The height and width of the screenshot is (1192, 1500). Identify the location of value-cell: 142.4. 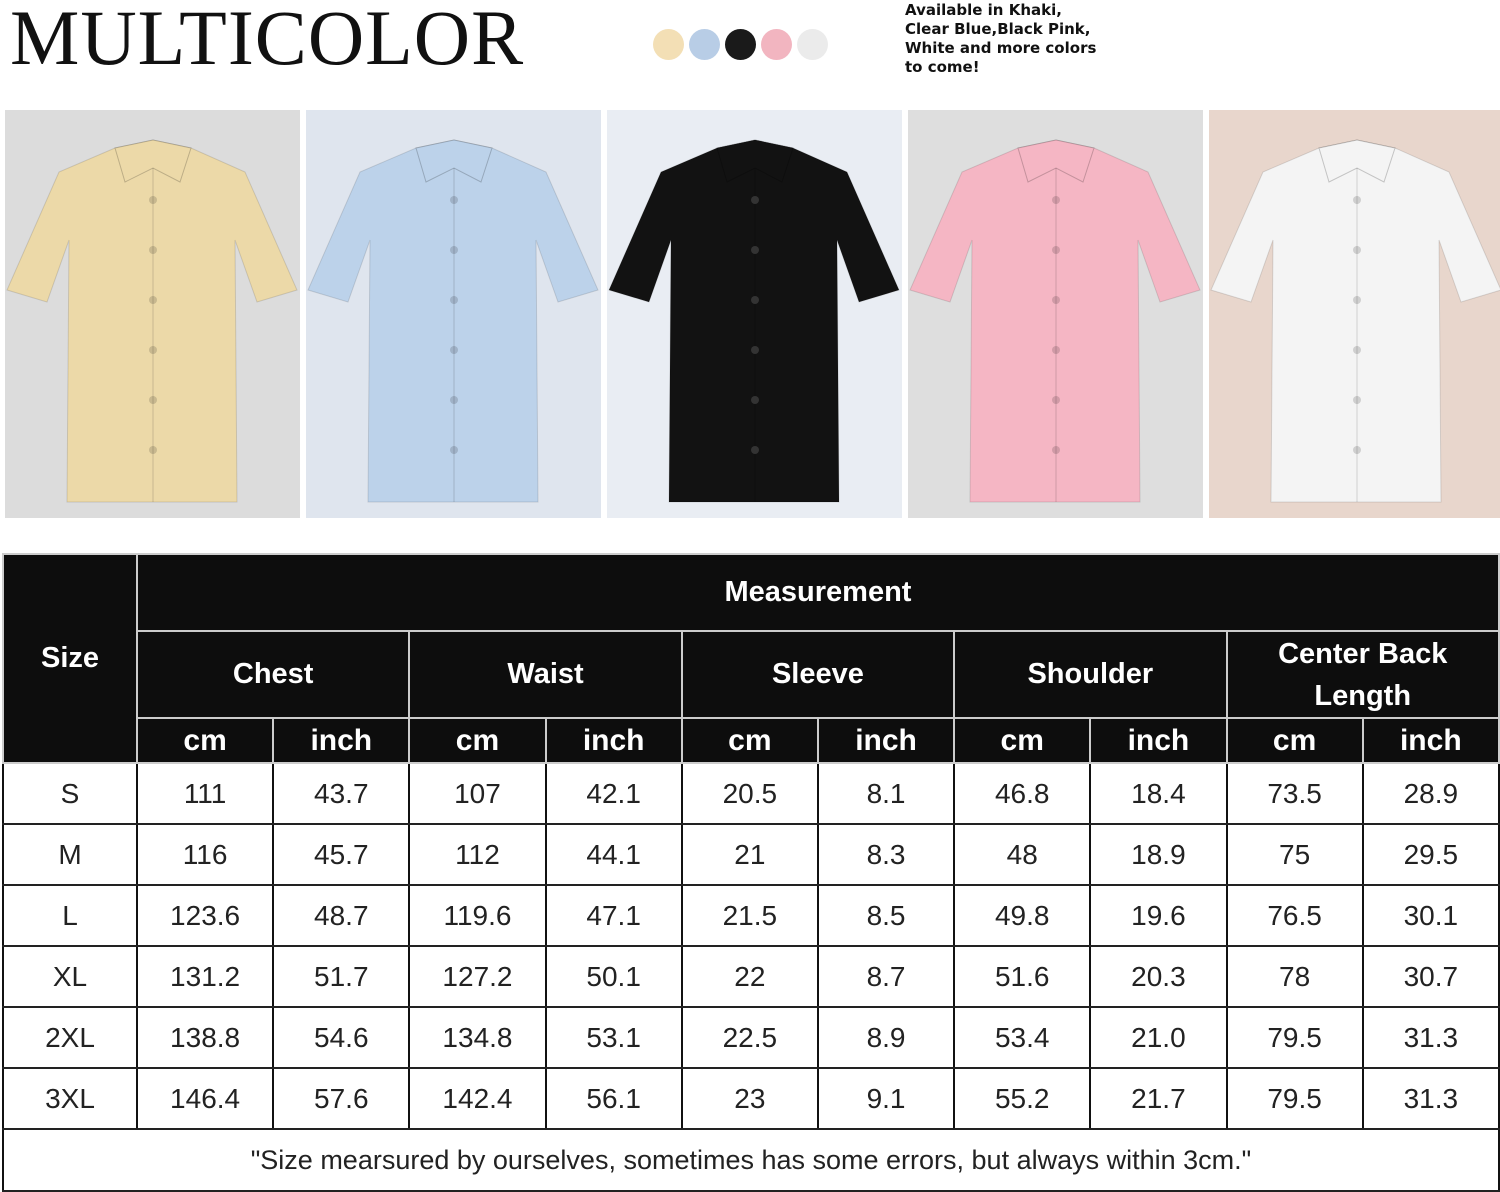
(477, 1098).